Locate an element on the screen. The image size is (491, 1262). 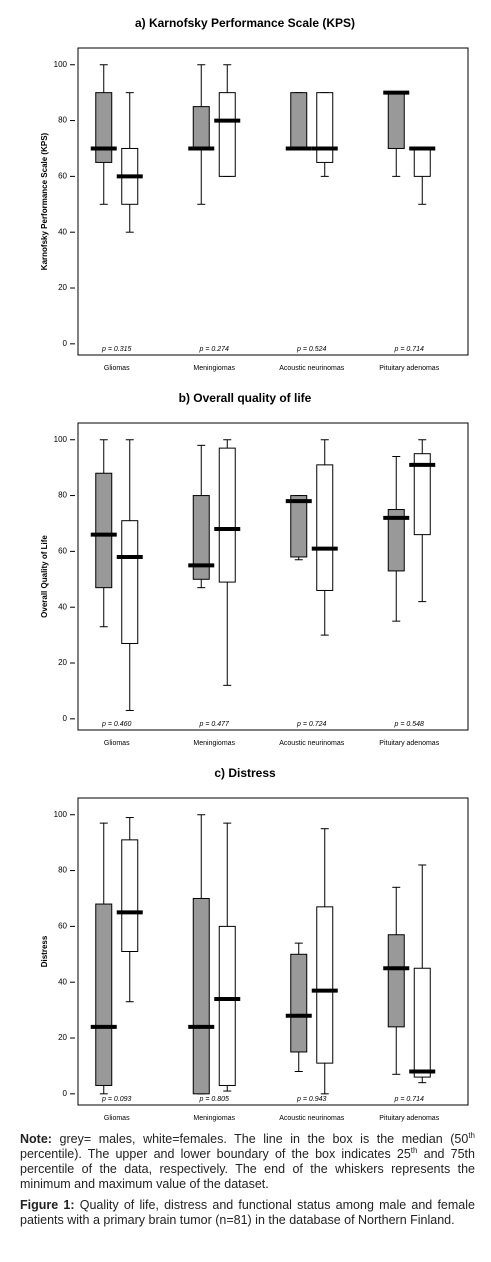
chart-title: a) Karnofsky Performance Scale (KPS) is located at coordinates (245, 23).